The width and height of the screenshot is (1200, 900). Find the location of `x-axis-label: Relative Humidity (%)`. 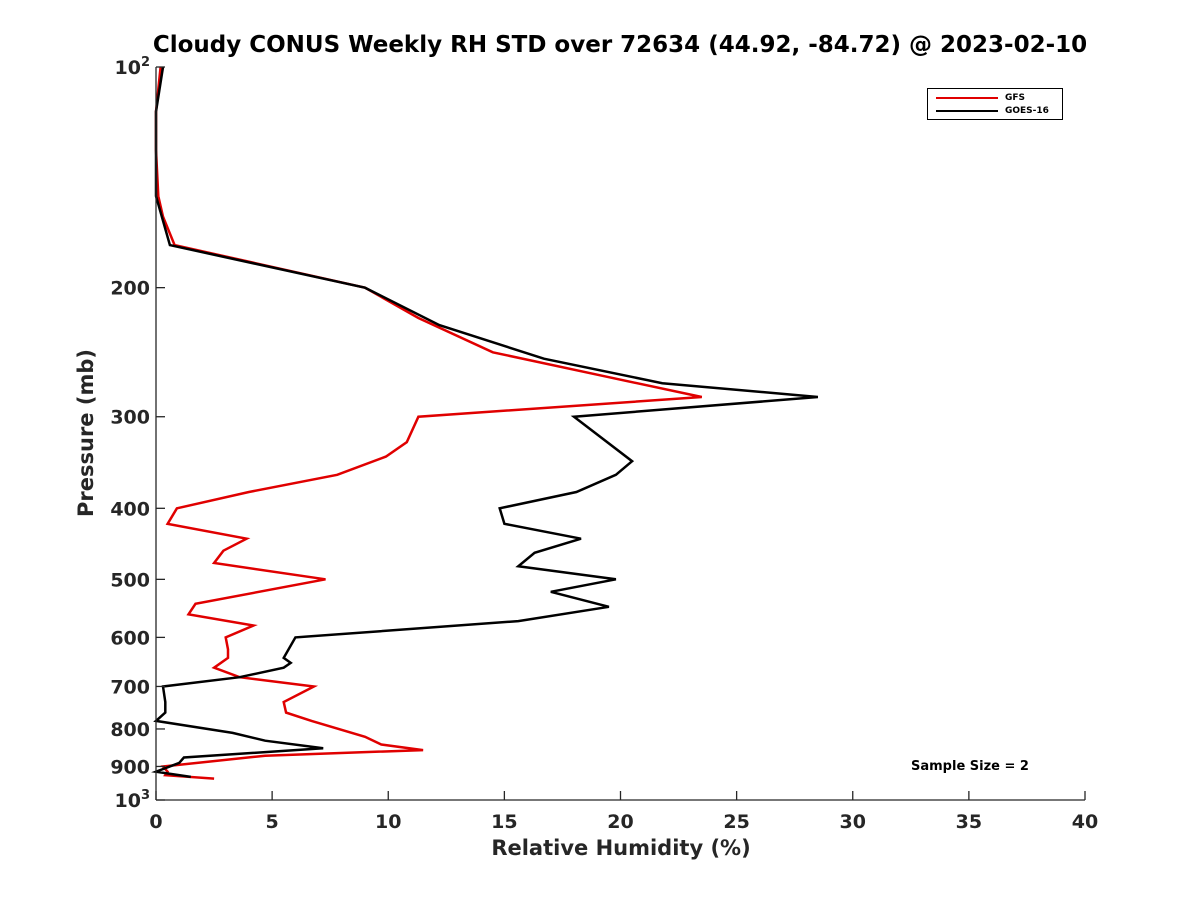

x-axis-label: Relative Humidity (%) is located at coordinates (621, 848).